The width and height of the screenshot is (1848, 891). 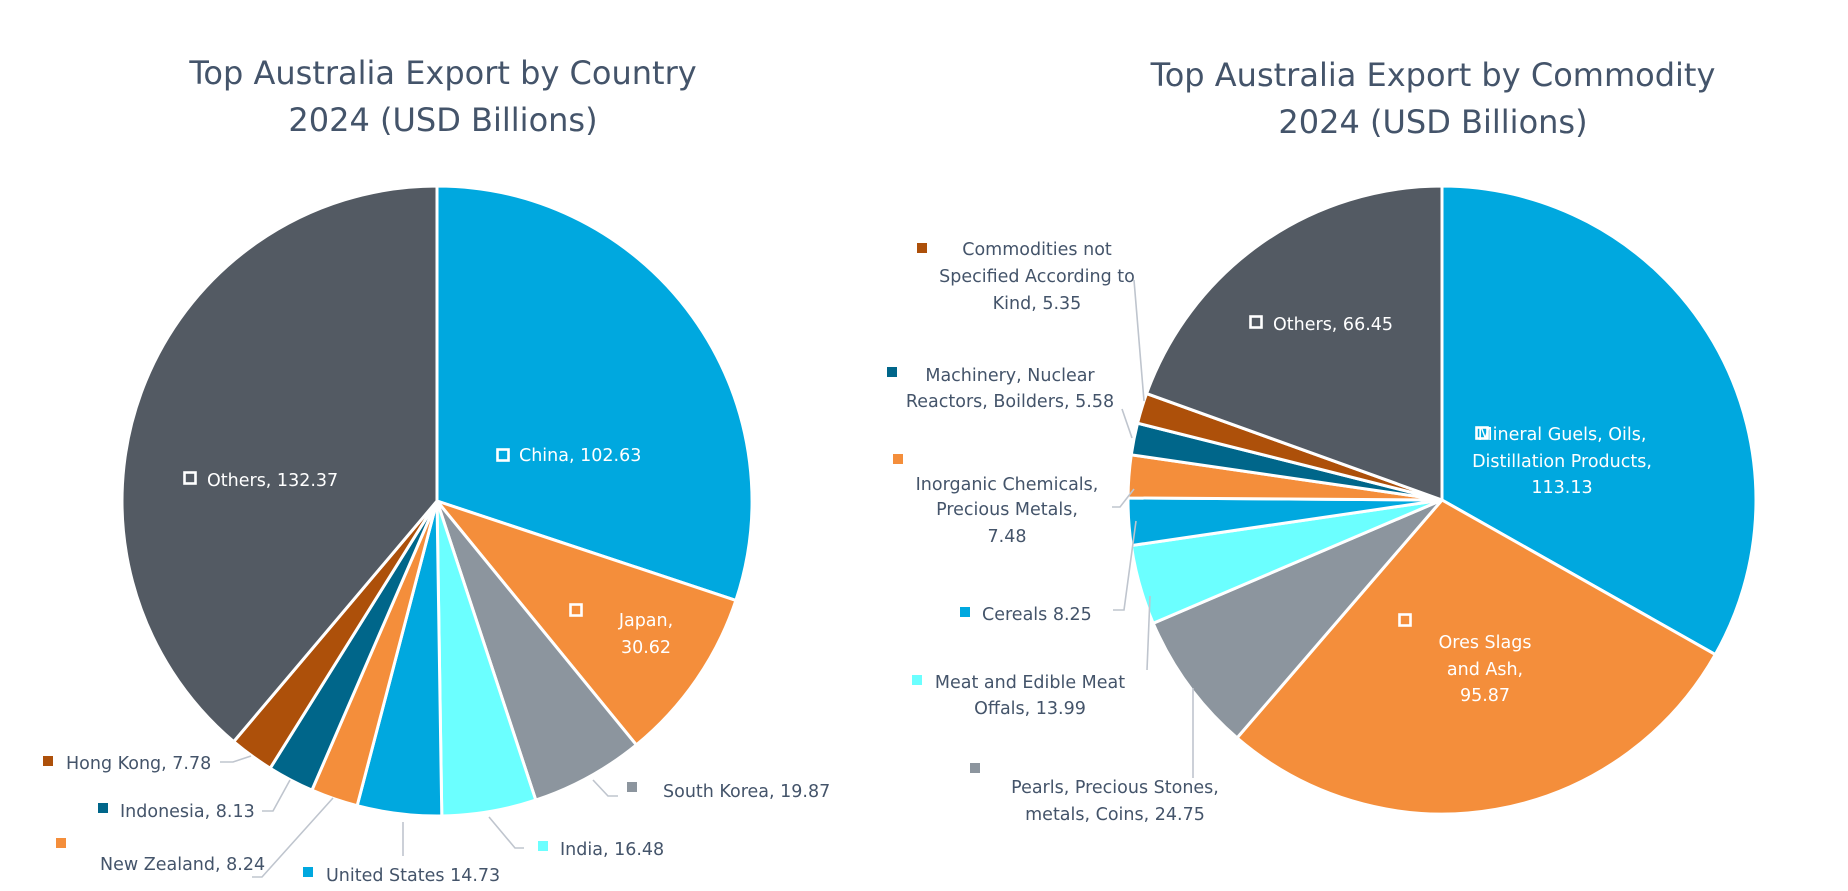 I want to click on data-label: Indonesia, 8.13, so click(x=187, y=812).